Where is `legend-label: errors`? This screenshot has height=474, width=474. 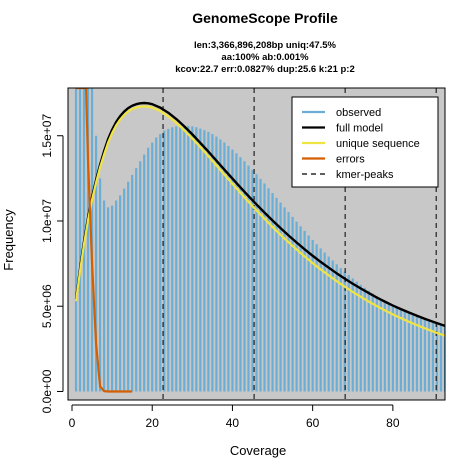
legend-label: errors is located at coordinates (350, 160).